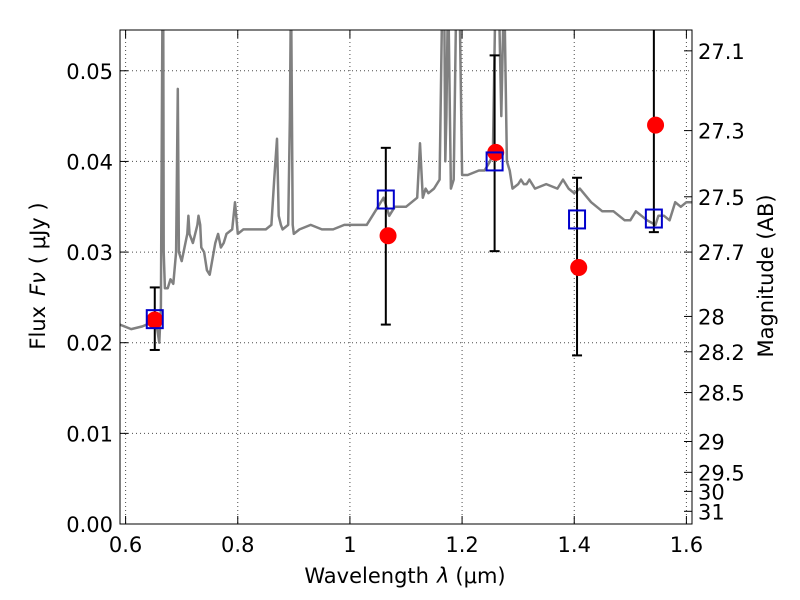 The width and height of the screenshot is (800, 600). What do you see at coordinates (721, 253) in the screenshot?
I see `y2-tick-label: 27.7` at bounding box center [721, 253].